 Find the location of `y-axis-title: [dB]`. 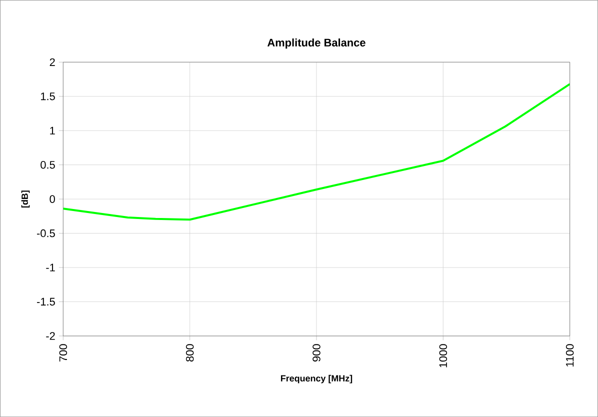

y-axis-title: [dB] is located at coordinates (25, 199).